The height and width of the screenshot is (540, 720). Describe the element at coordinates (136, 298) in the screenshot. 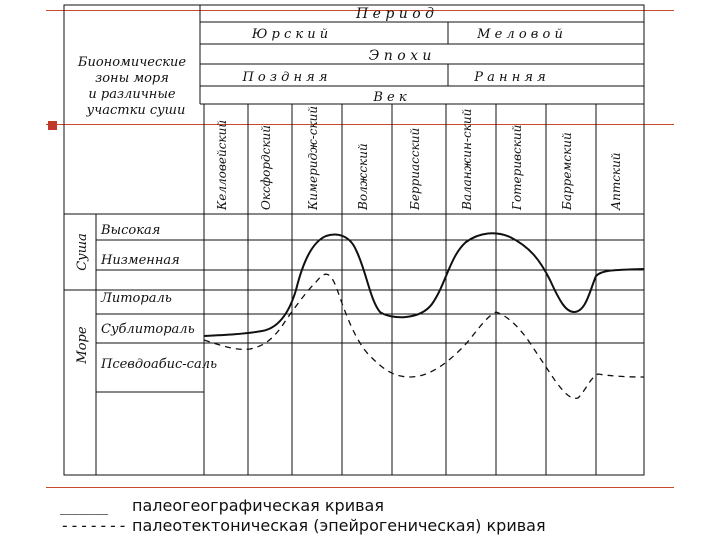

I see `zone-label: Литораль` at that location.